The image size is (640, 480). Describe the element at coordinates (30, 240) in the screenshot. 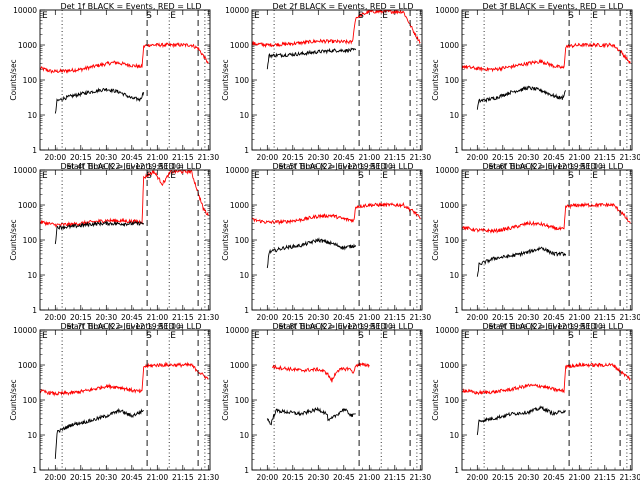

I see `y-tick-label: 100` at that location.